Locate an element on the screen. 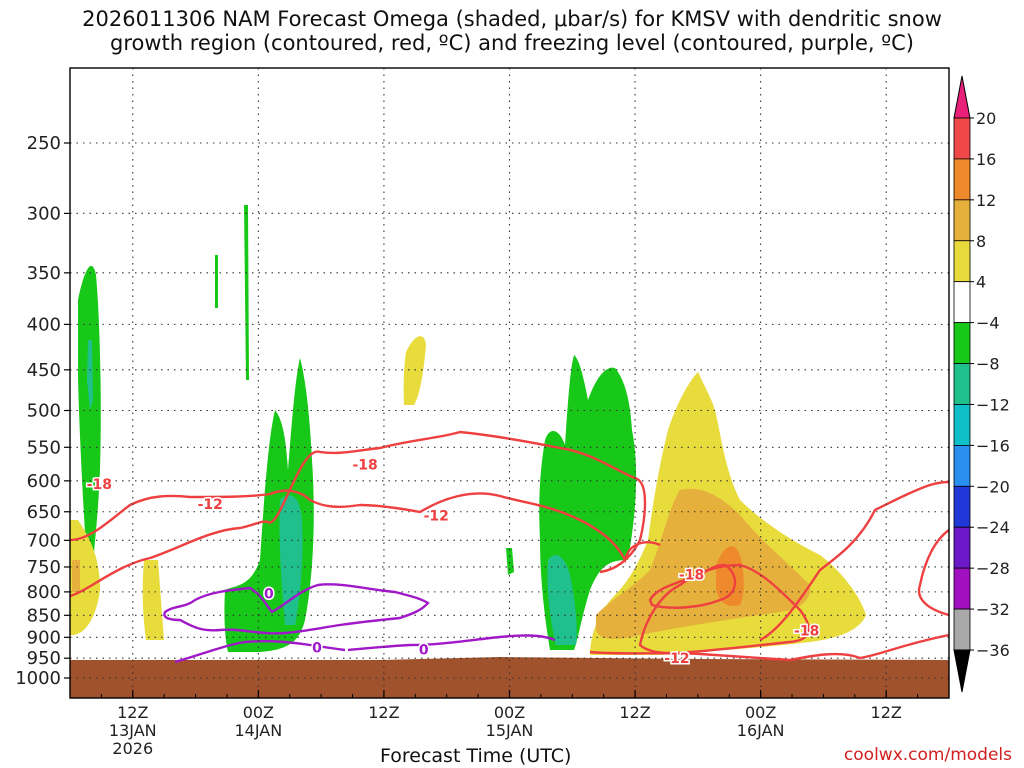 This screenshot has width=1024, height=768. colorbar-label: −32 is located at coordinates (993, 609).